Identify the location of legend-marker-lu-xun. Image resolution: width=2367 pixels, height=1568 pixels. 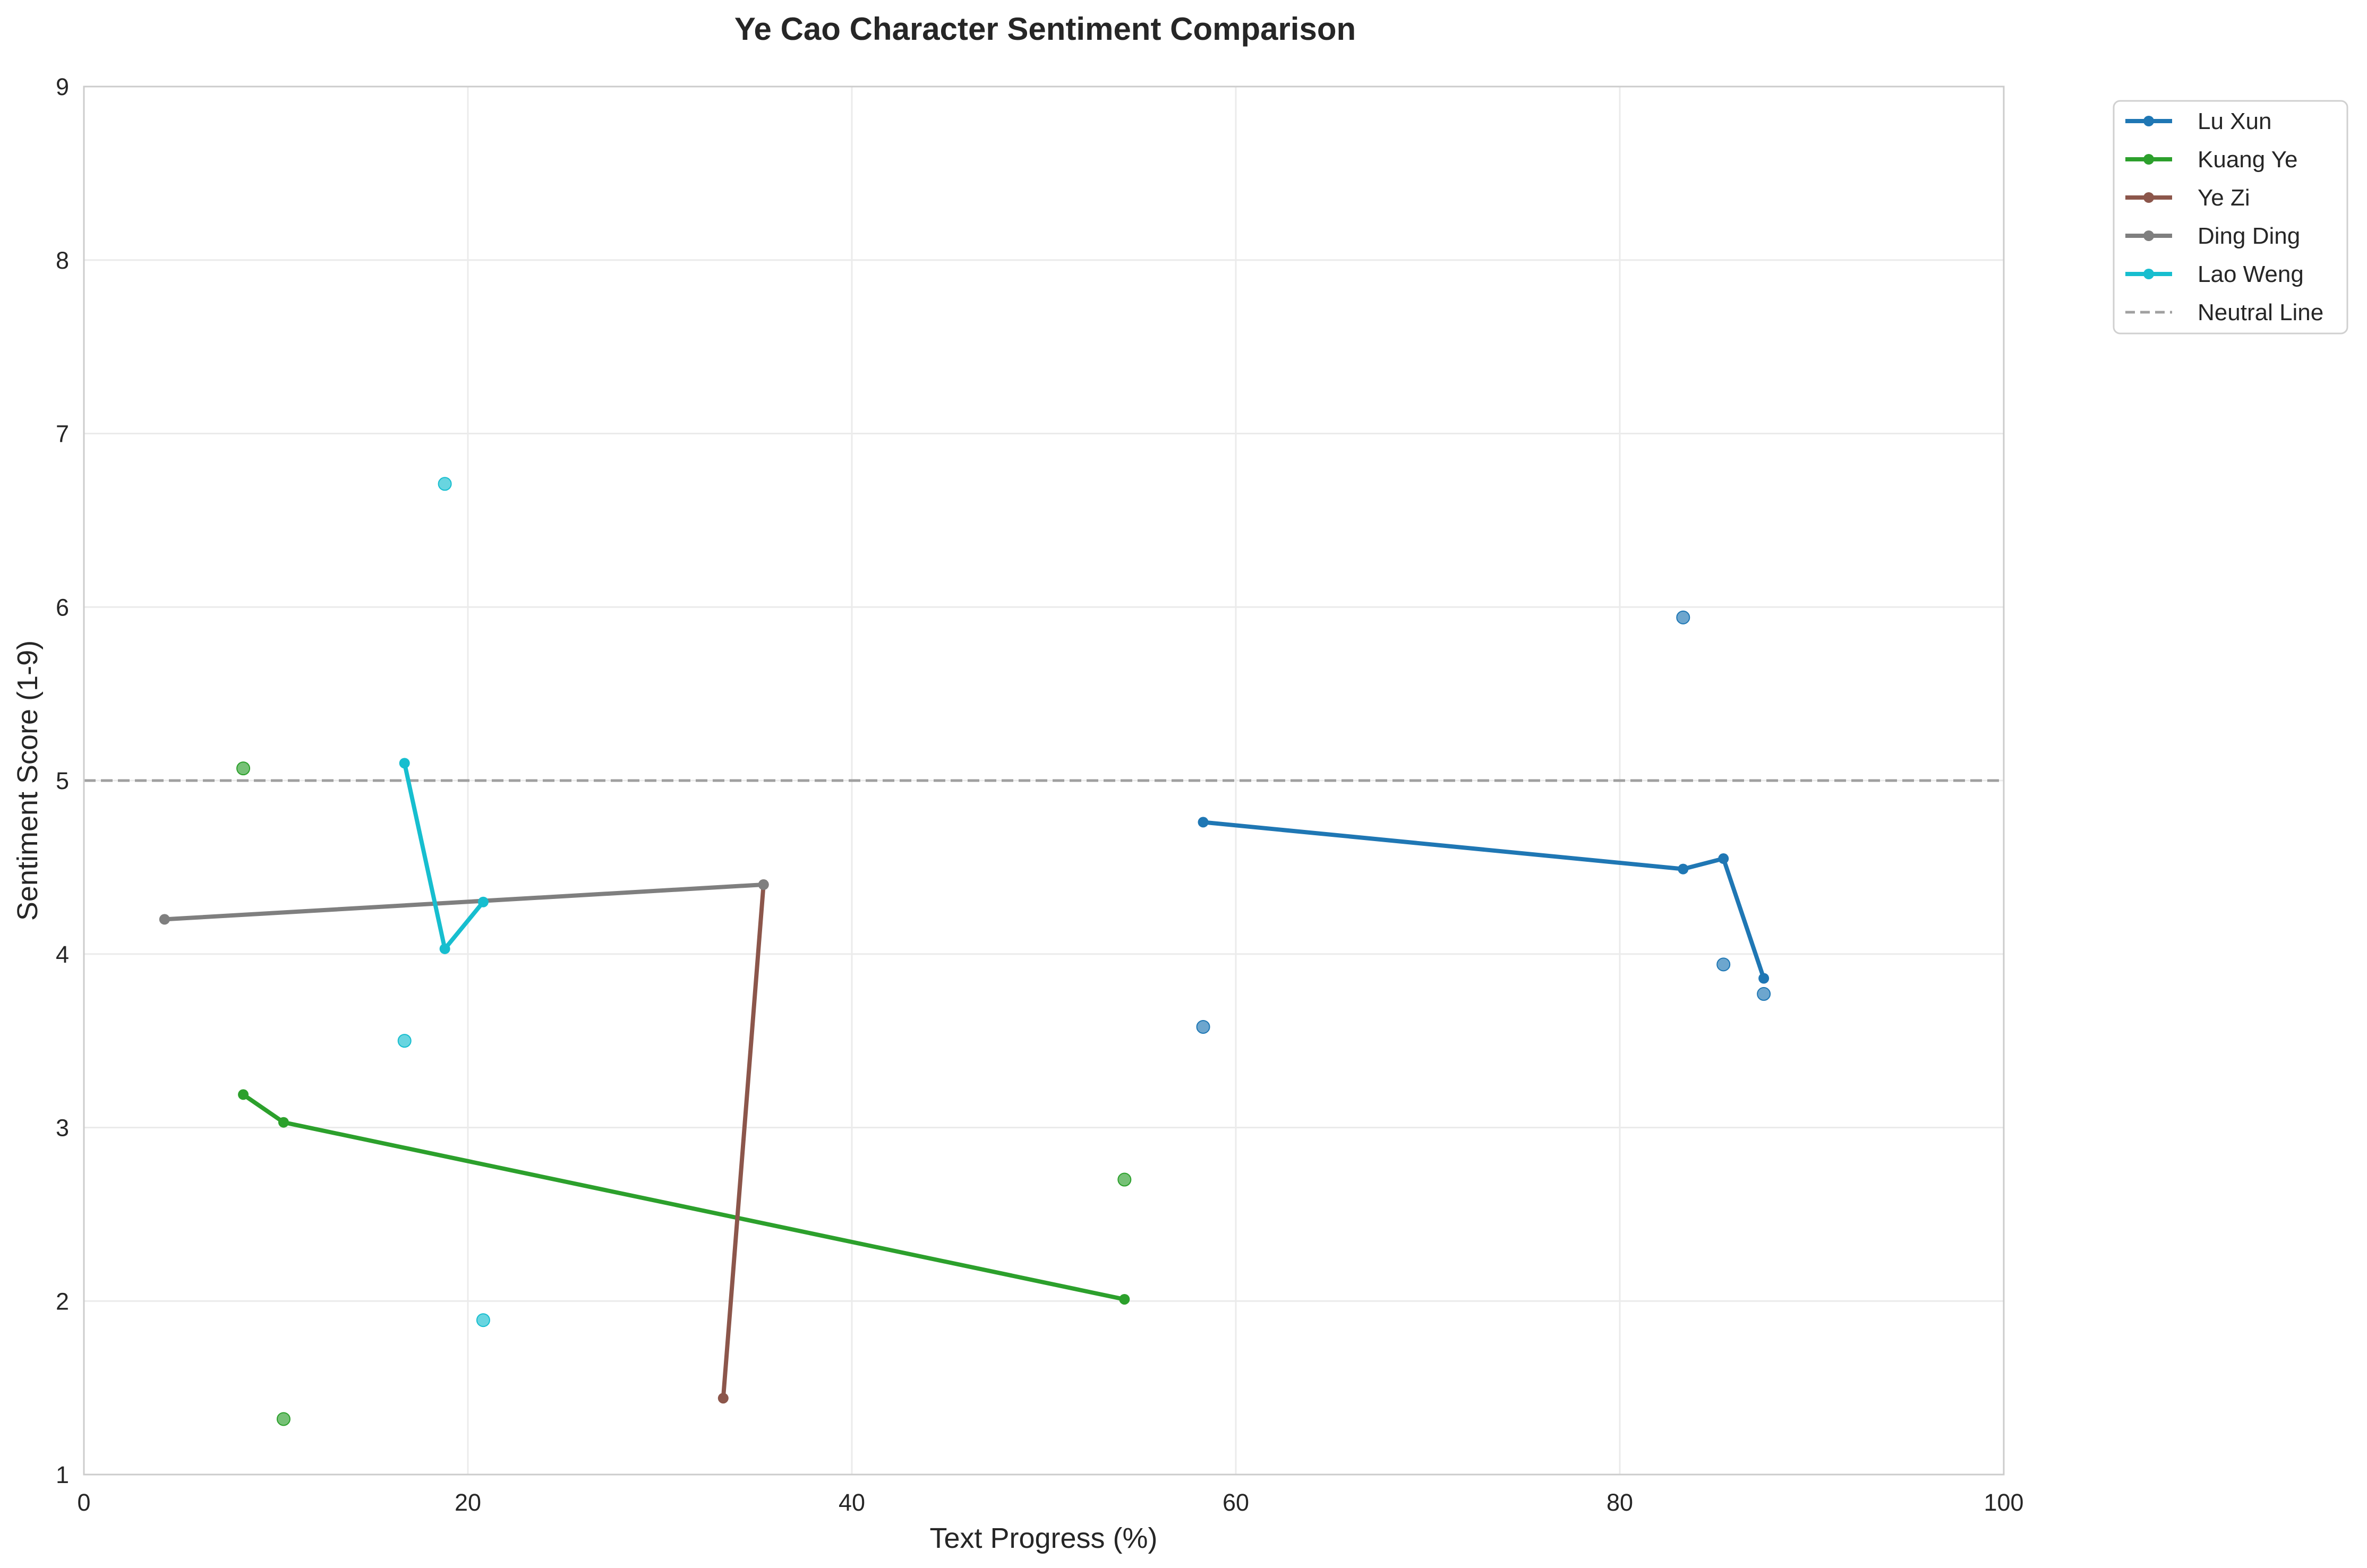
(2148, 121).